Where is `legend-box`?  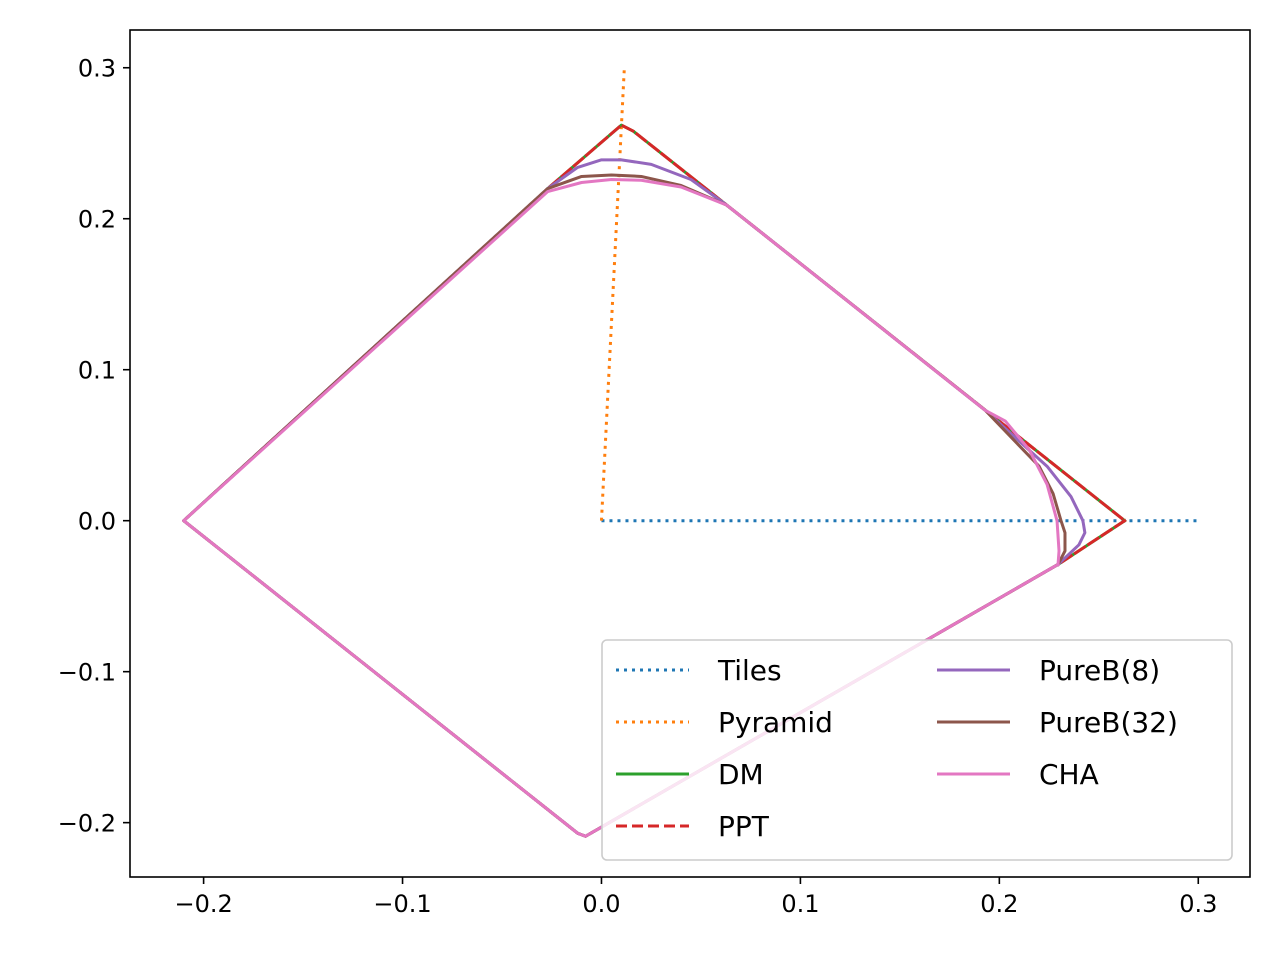
legend-box is located at coordinates (917, 750).